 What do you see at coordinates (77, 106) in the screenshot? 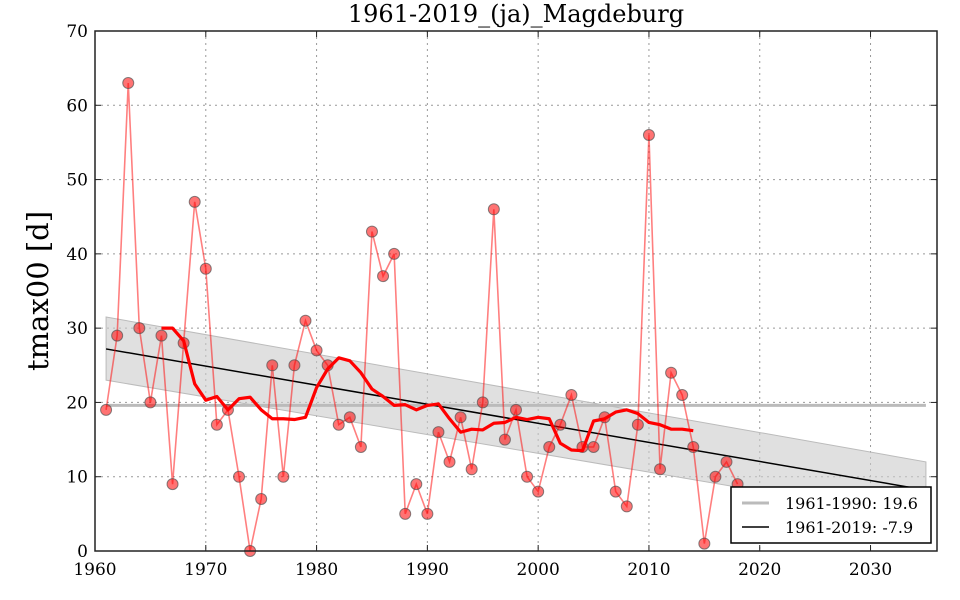
I see `y-tick-label: 60` at bounding box center [77, 106].